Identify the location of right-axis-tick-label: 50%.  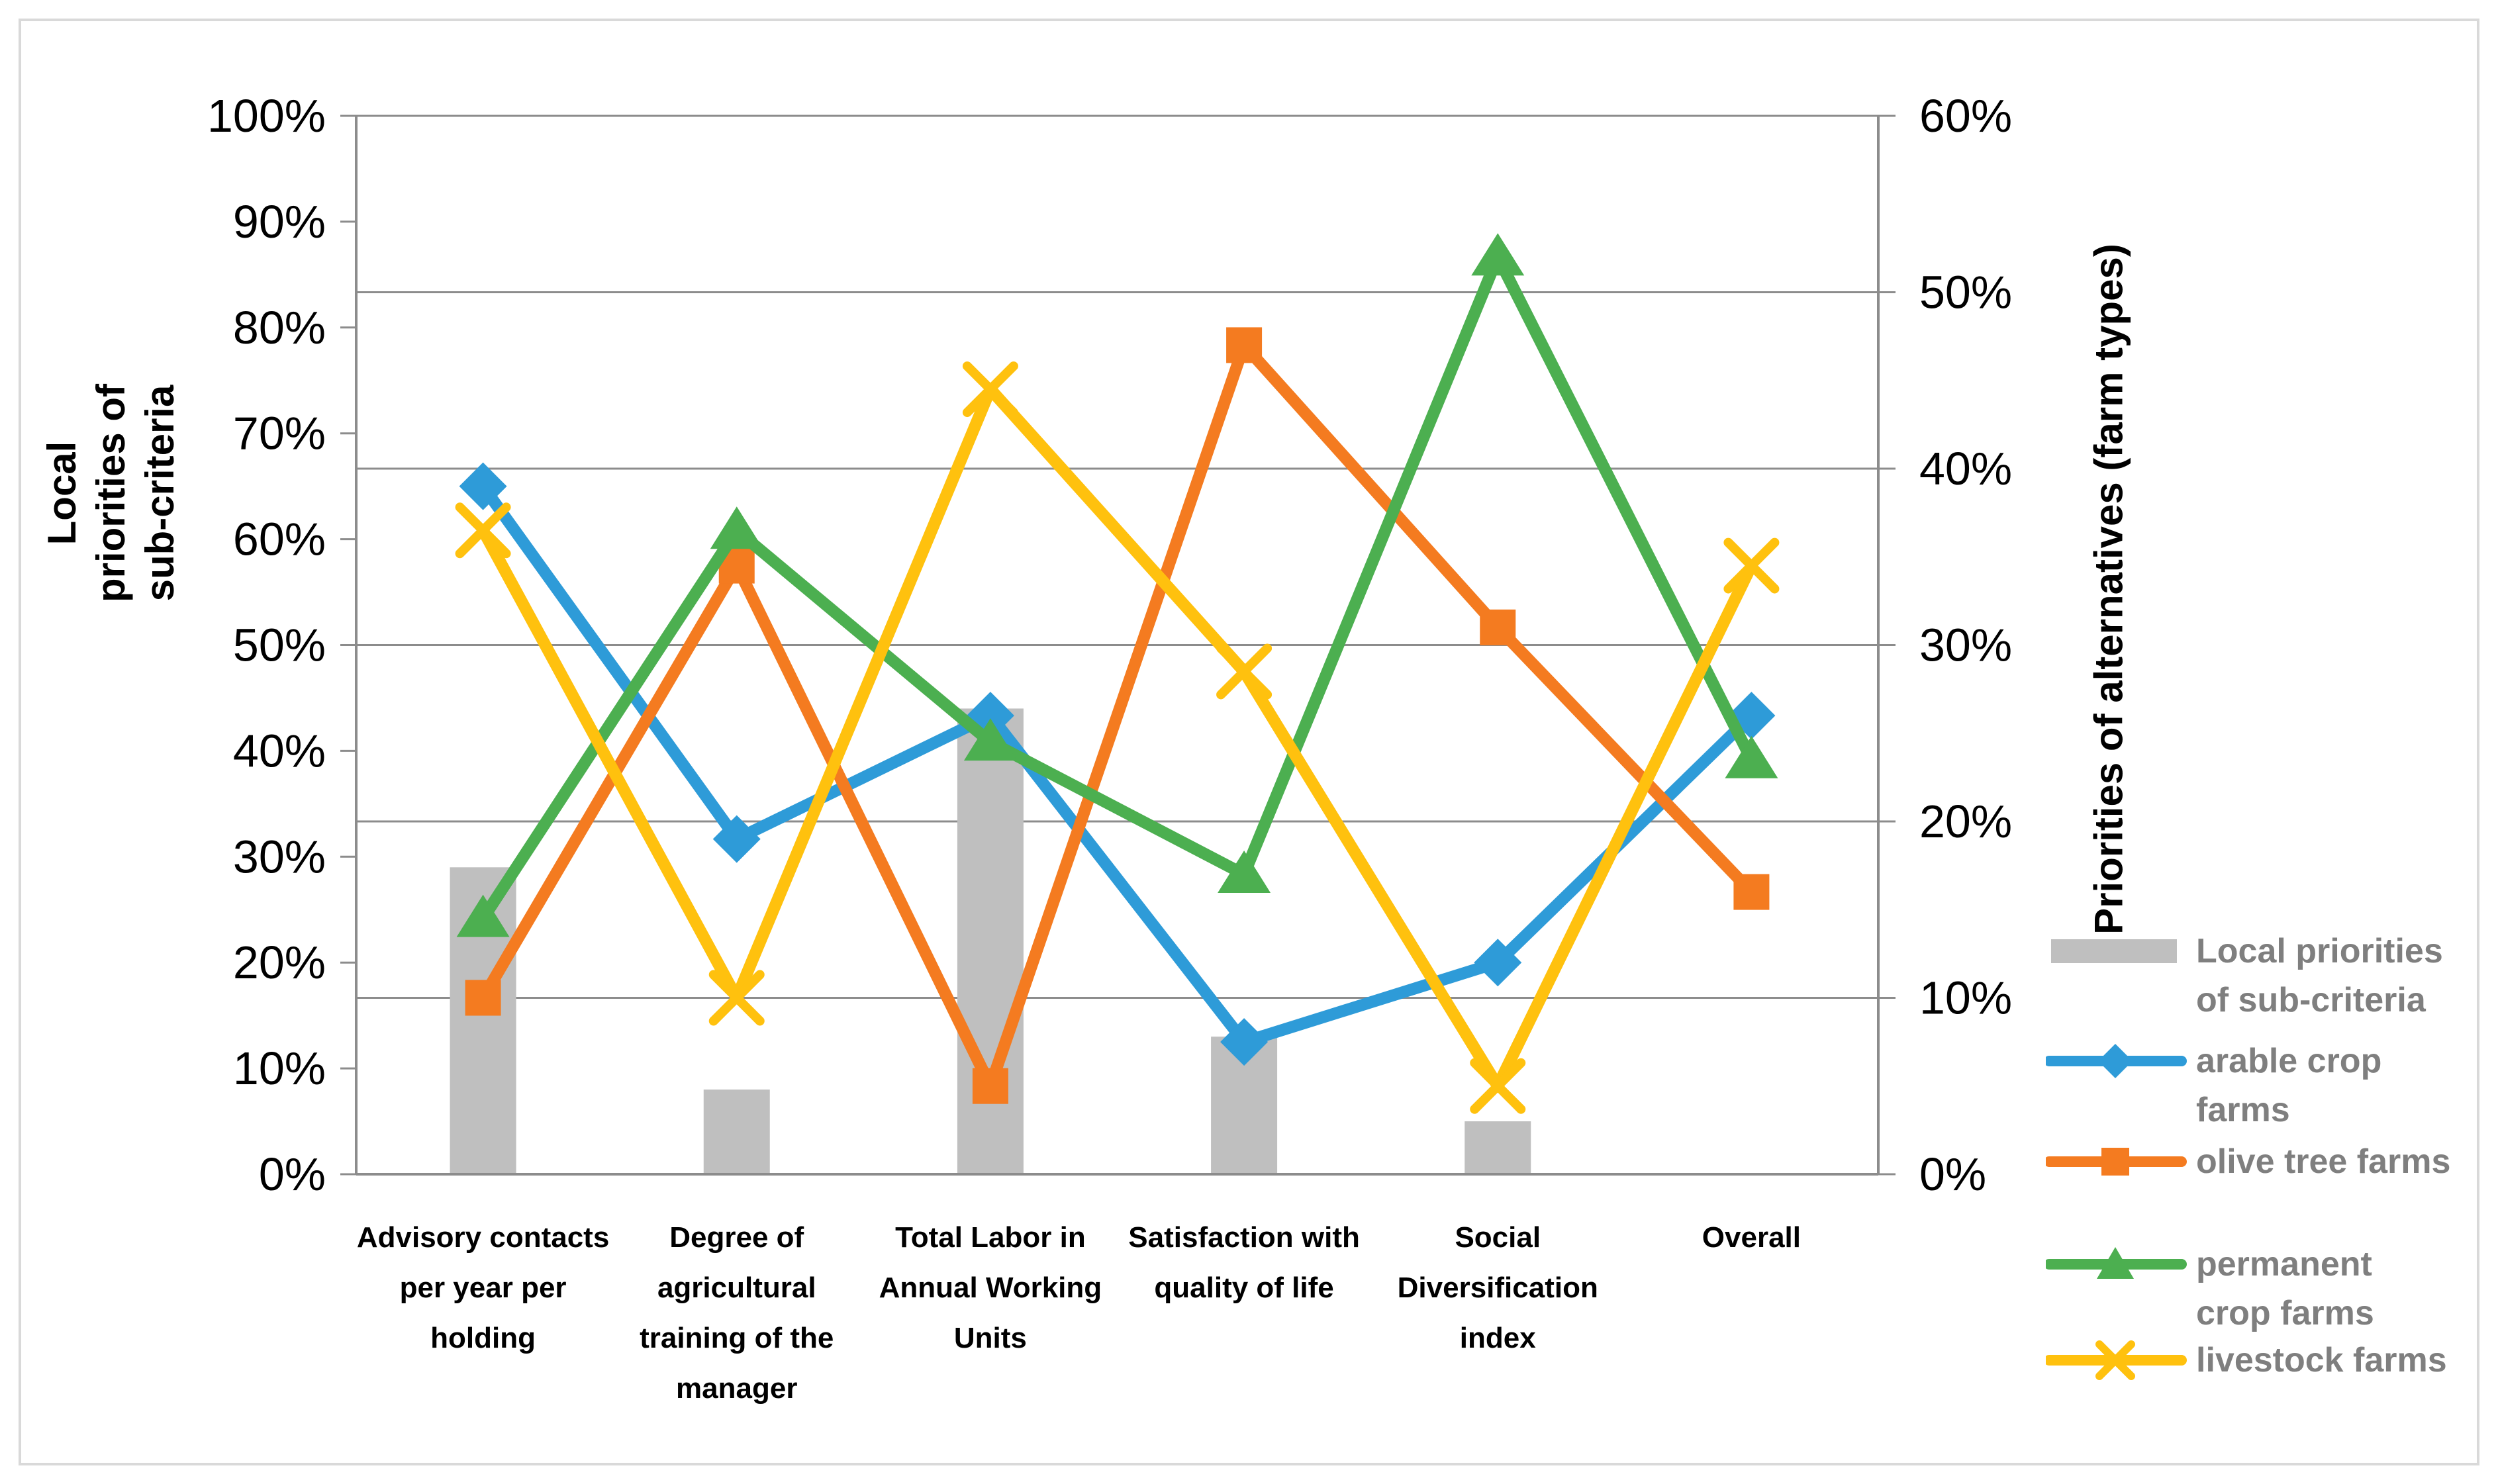
(1965, 292).